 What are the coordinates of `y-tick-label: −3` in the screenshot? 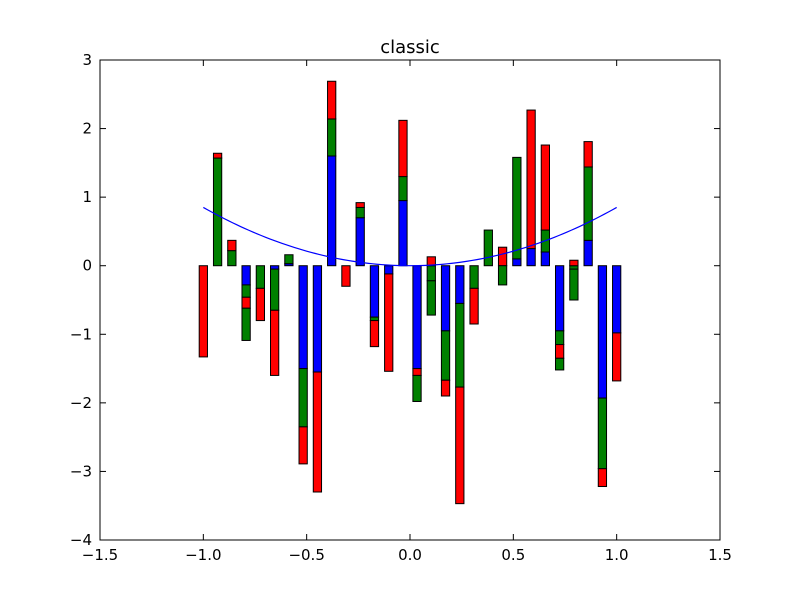 It's located at (81, 471).